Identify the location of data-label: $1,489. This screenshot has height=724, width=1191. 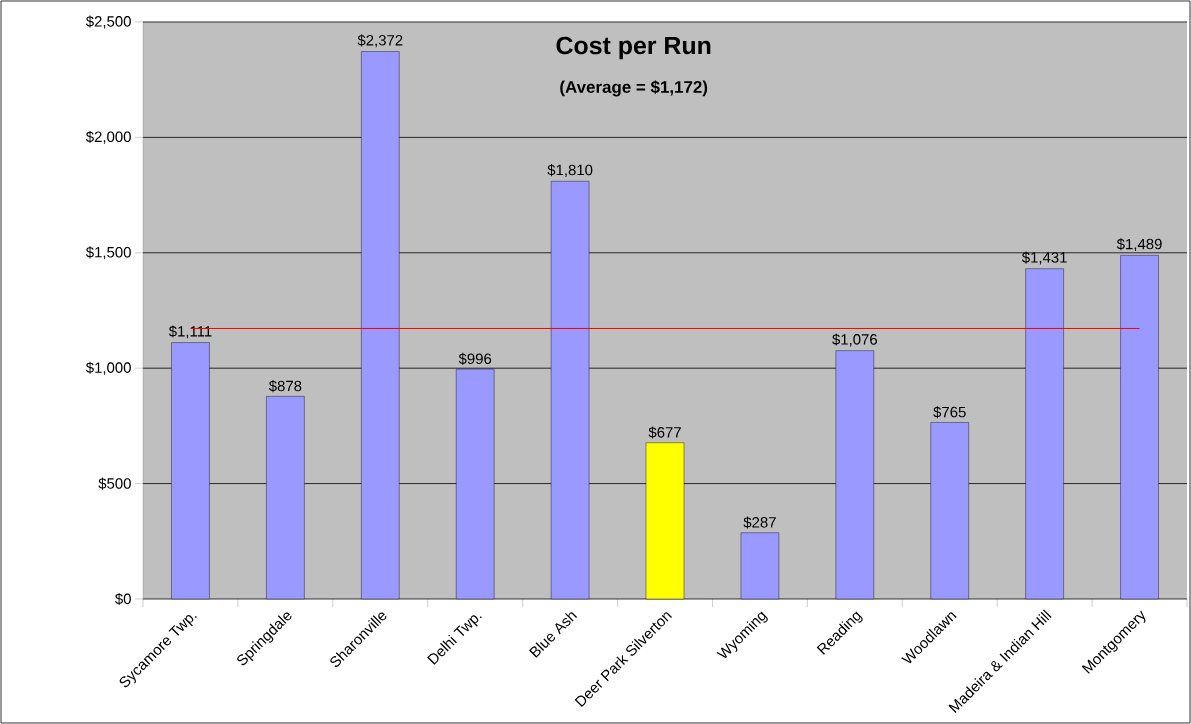
(1139, 245).